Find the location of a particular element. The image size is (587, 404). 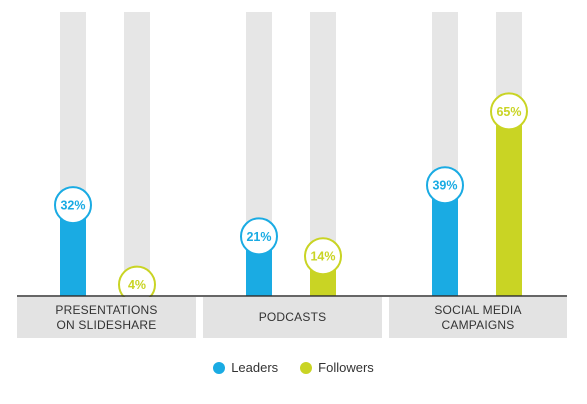

category-label-presentations: PRESENTATIONS ON SLIDESHARE is located at coordinates (106, 317).